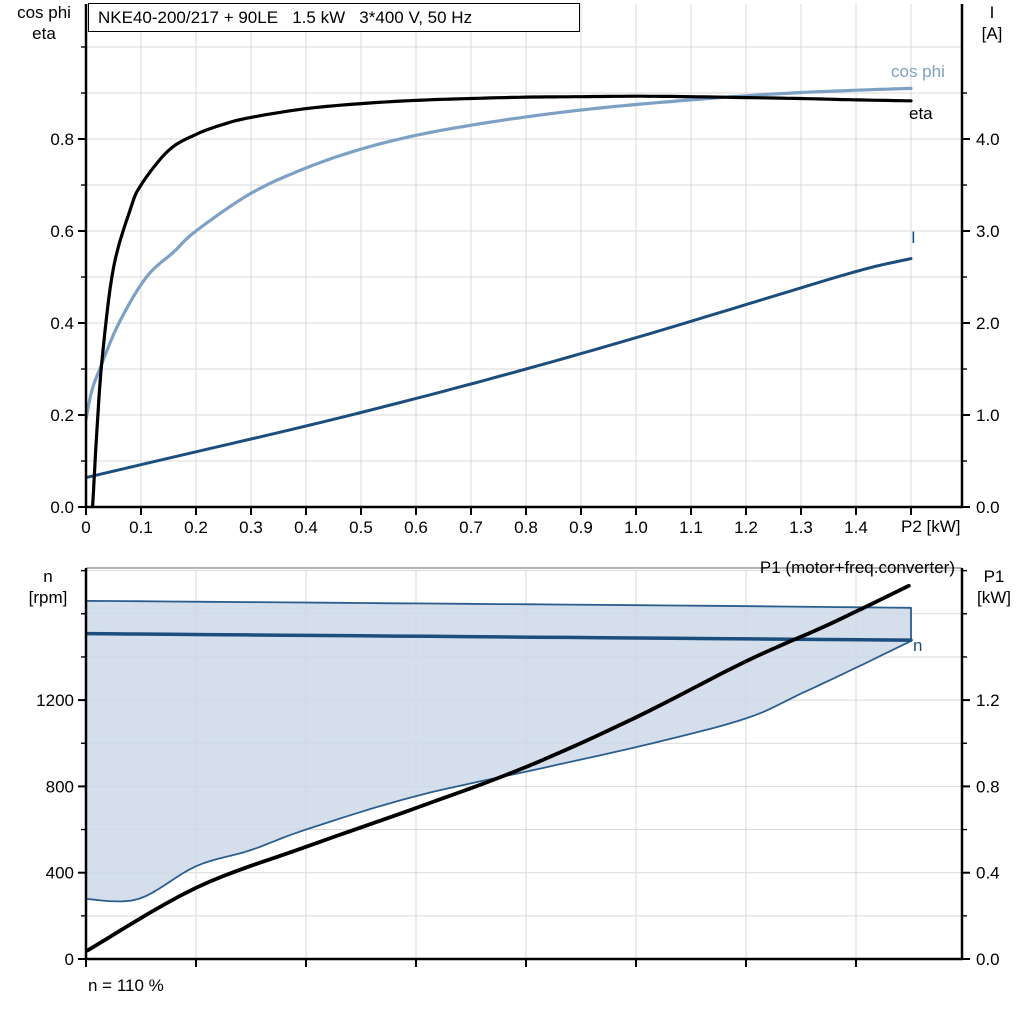 The height and width of the screenshot is (1024, 1024). What do you see at coordinates (55, 700) in the screenshot?
I see `bottom-left-tick-label: 1200` at bounding box center [55, 700].